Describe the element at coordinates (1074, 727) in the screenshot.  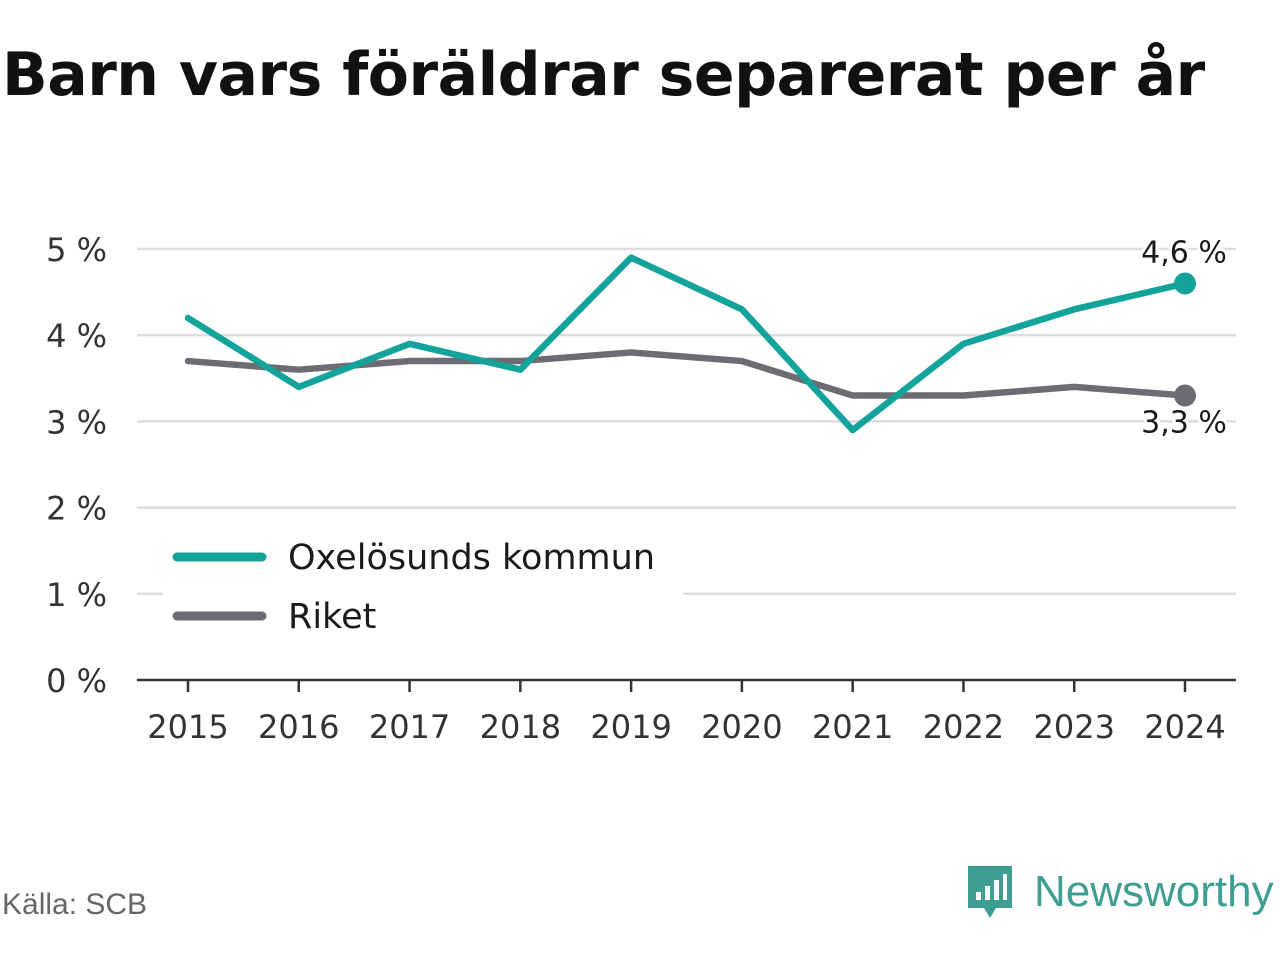
I see `x-tick-label: 2023` at that location.